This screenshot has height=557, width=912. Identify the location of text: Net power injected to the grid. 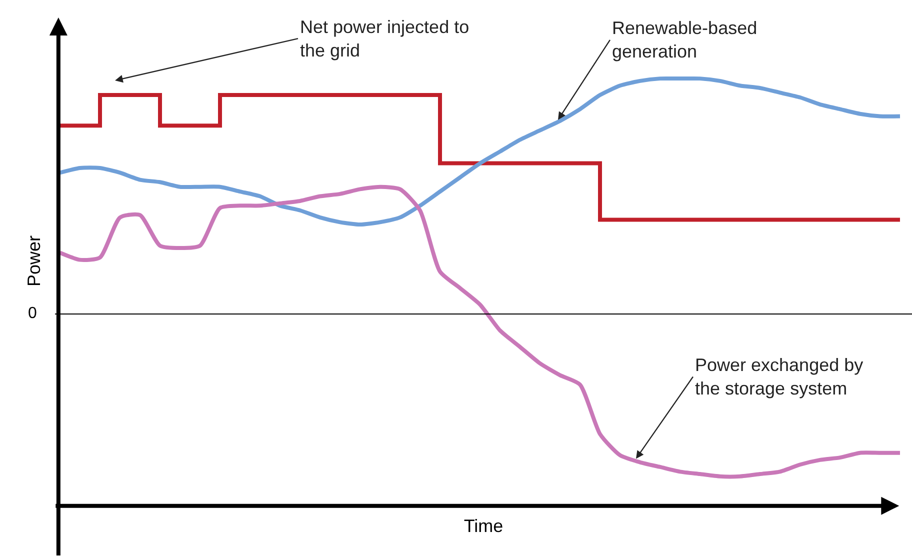
(385, 38).